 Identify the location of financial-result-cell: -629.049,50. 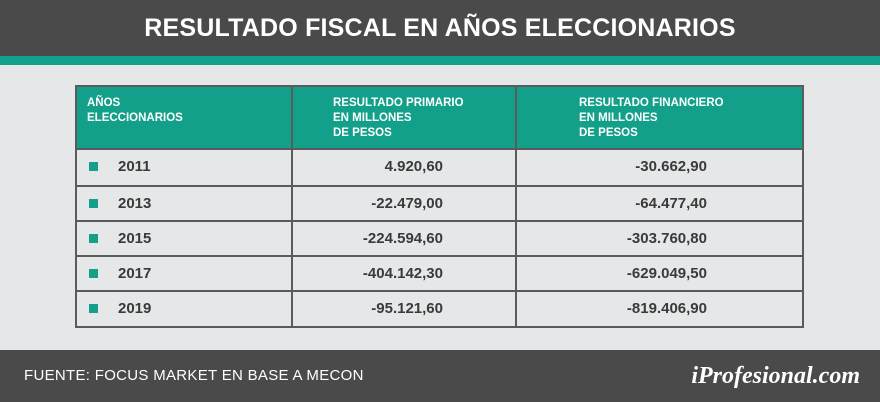
(666, 273).